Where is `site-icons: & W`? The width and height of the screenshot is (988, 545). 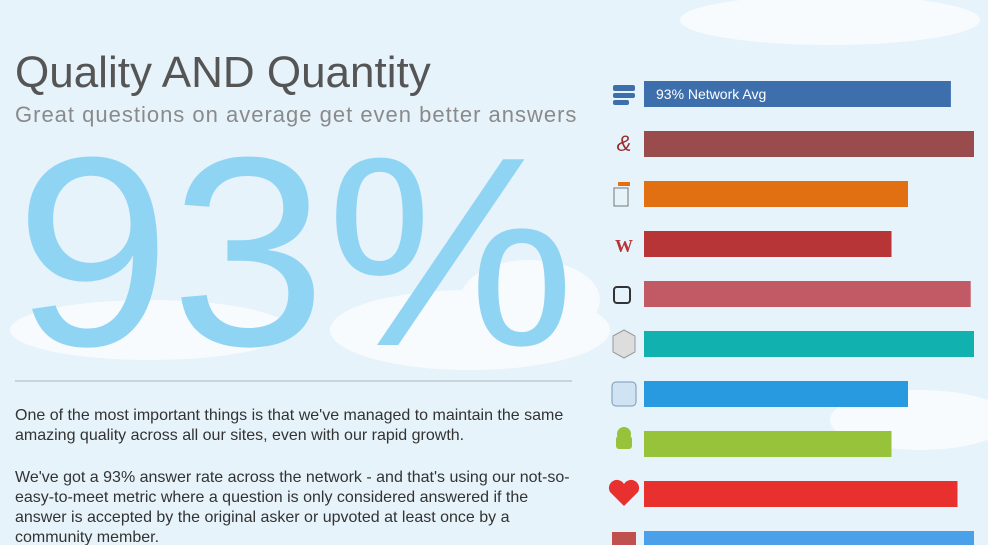 site-icons: & W is located at coordinates (624, 315).